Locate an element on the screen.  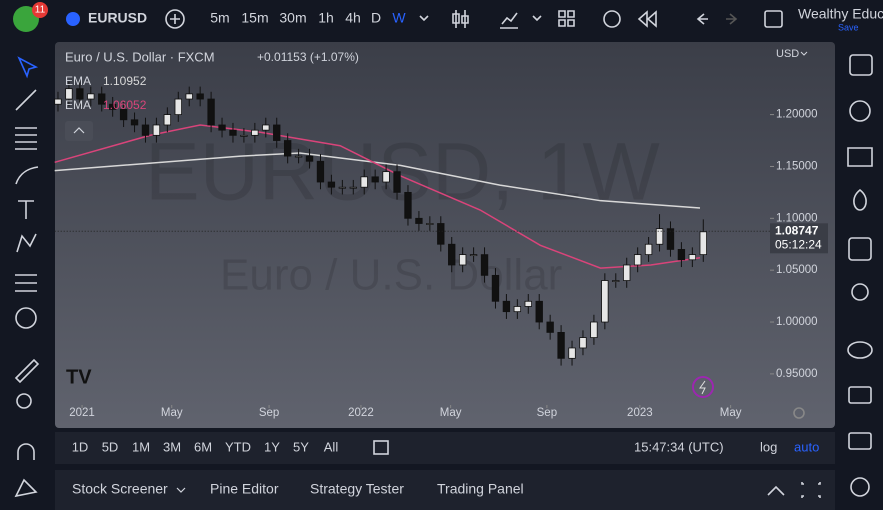
x-tick-label: May is located at coordinates (451, 413).